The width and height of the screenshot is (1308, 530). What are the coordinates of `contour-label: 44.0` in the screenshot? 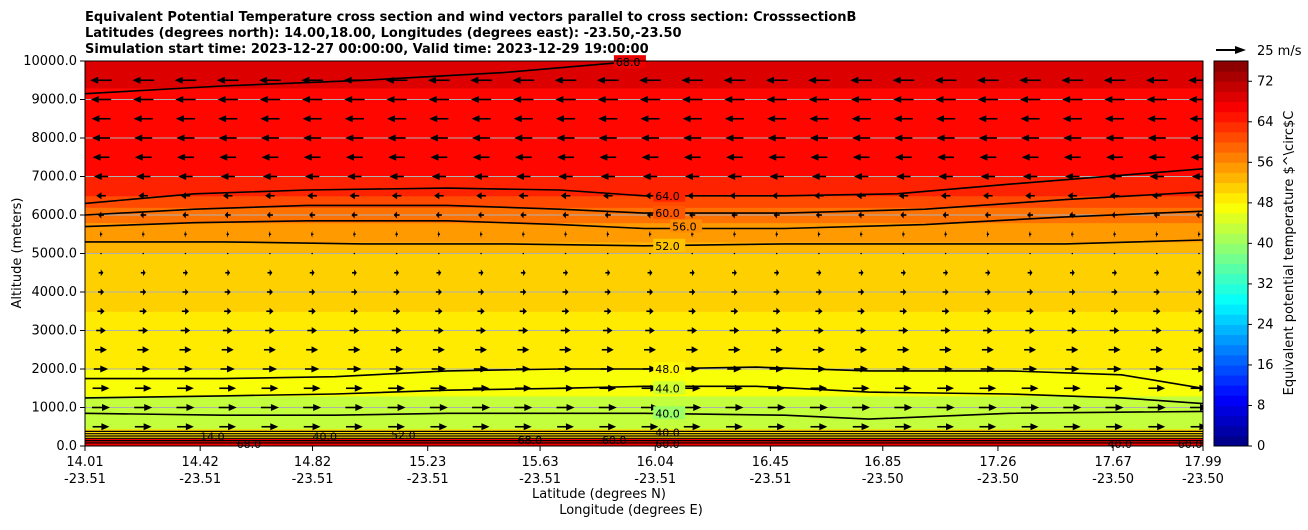 It's located at (667, 388).